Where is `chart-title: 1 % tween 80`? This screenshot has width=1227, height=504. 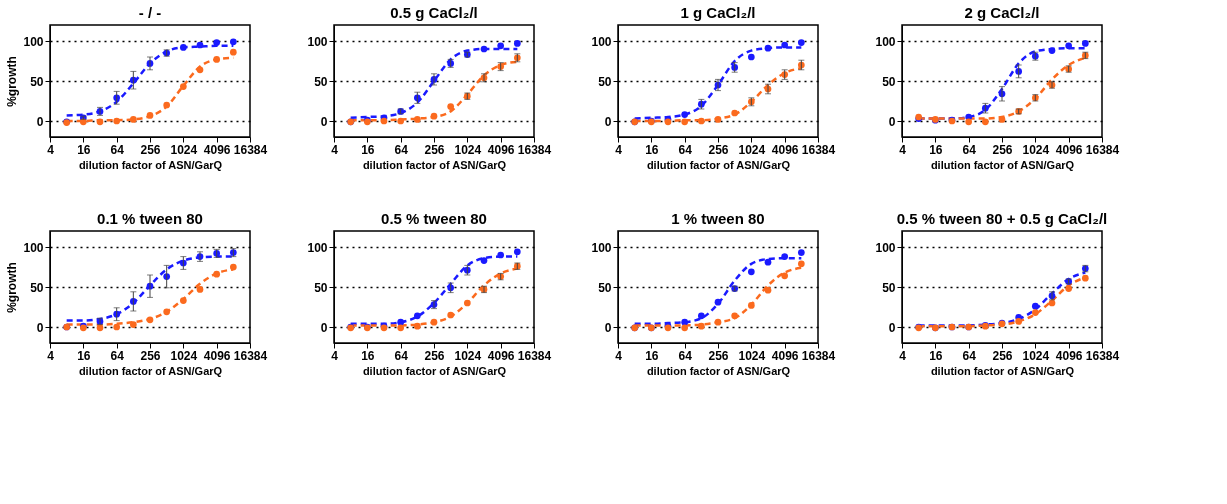
chart-title: 1 % tween 80 is located at coordinates (718, 218).